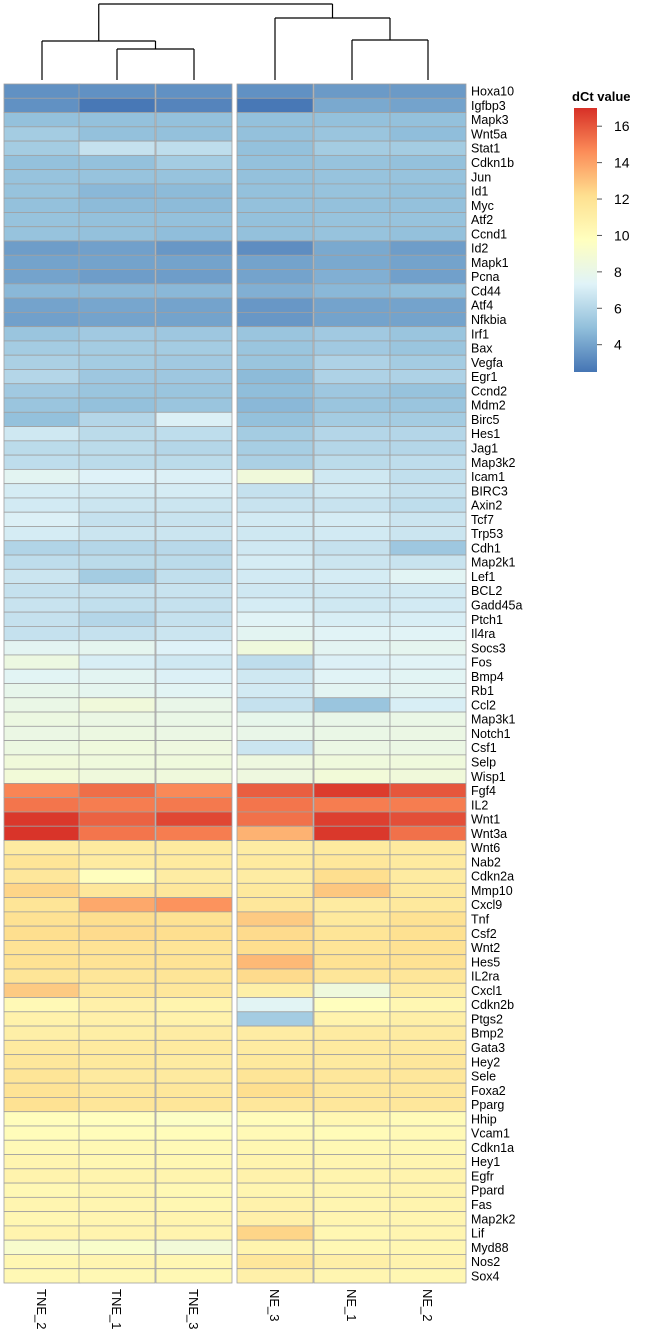 The image size is (655, 1339). I want to click on row-label: Id1, so click(479, 192).